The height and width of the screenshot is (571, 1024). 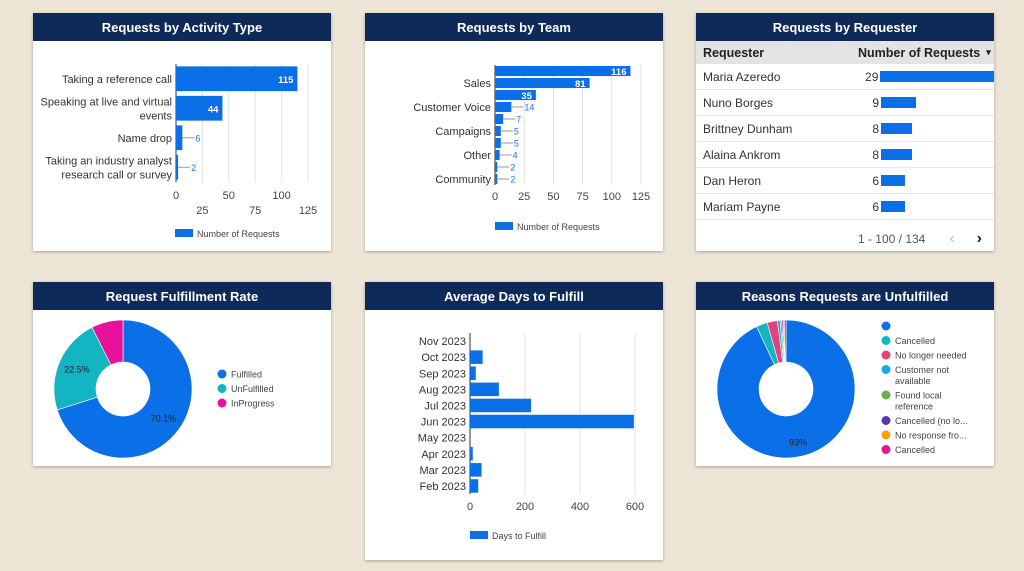 What do you see at coordinates (580, 507) in the screenshot?
I see `x-tick-label: 400` at bounding box center [580, 507].